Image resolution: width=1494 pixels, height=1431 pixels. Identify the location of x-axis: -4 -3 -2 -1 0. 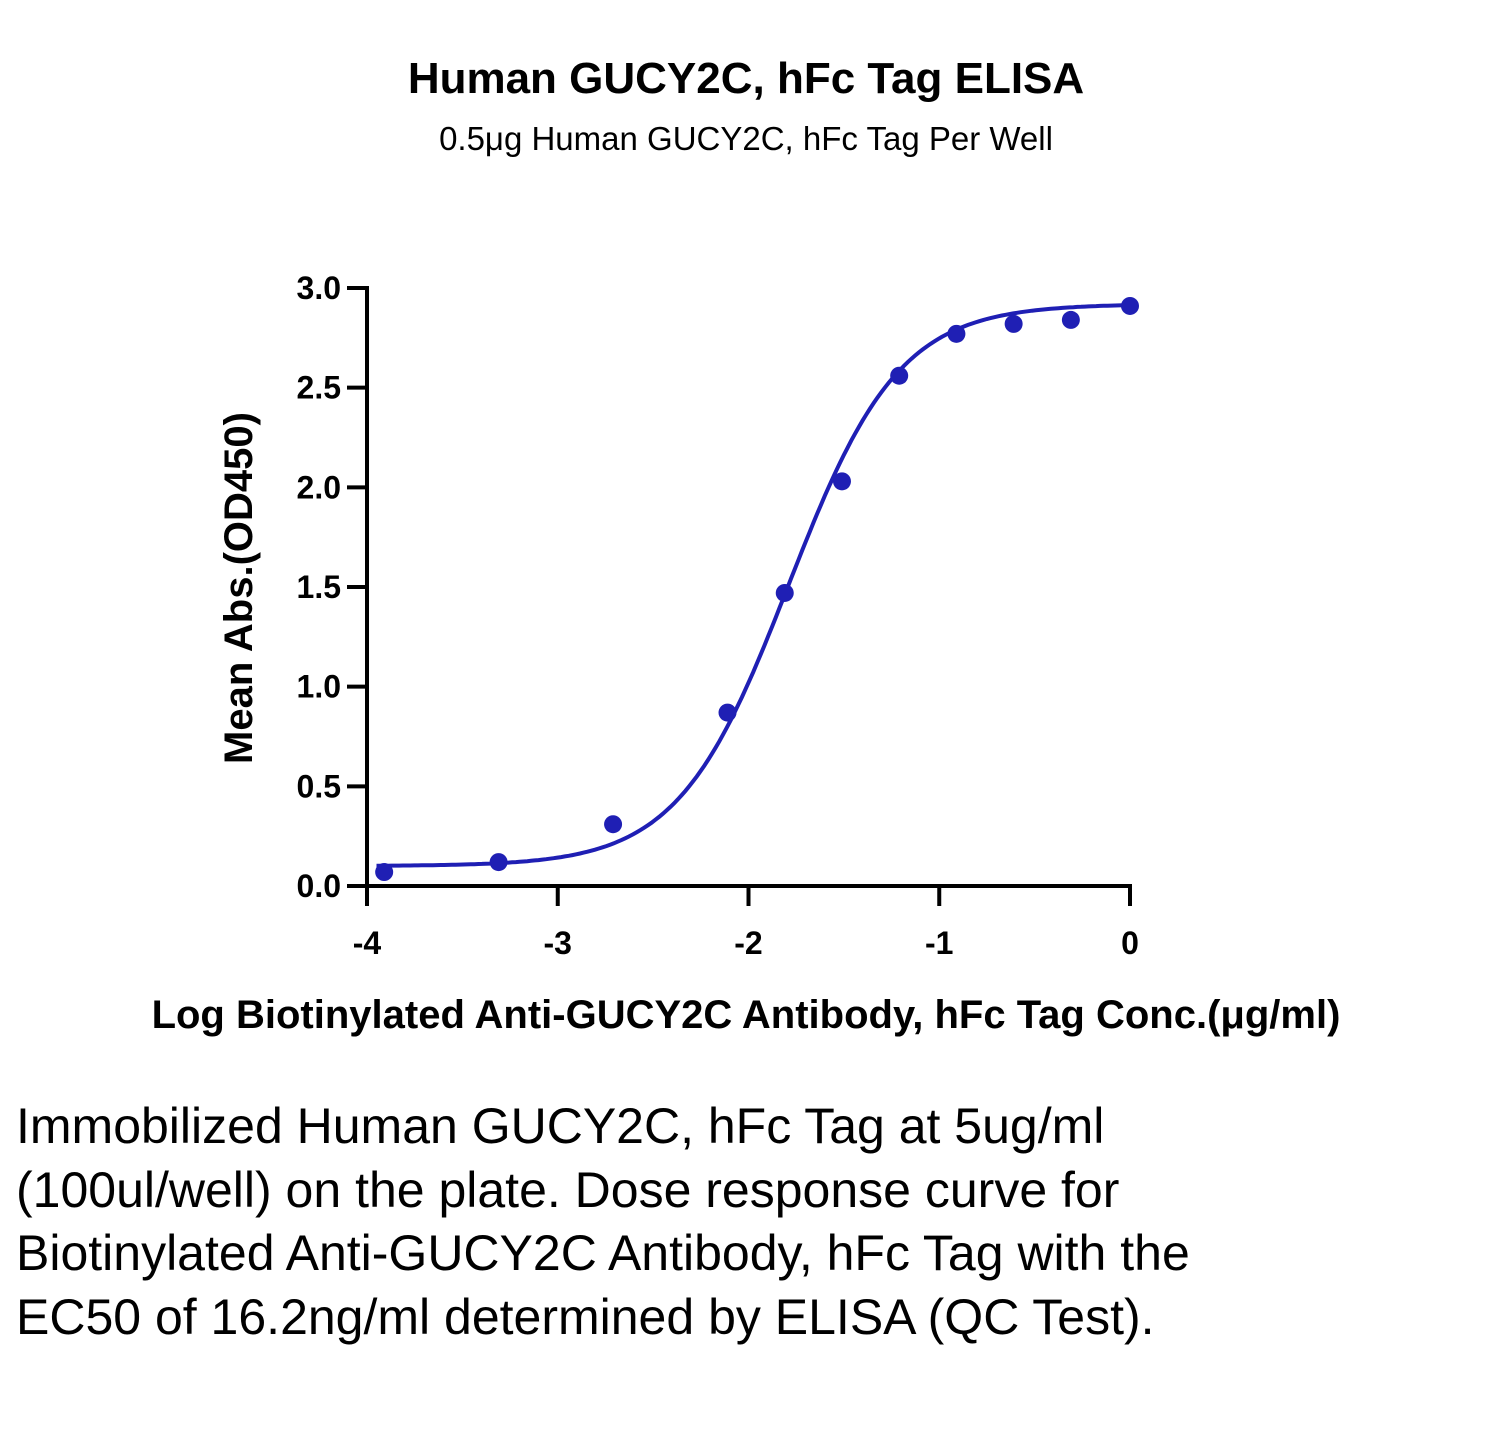
(746, 922).